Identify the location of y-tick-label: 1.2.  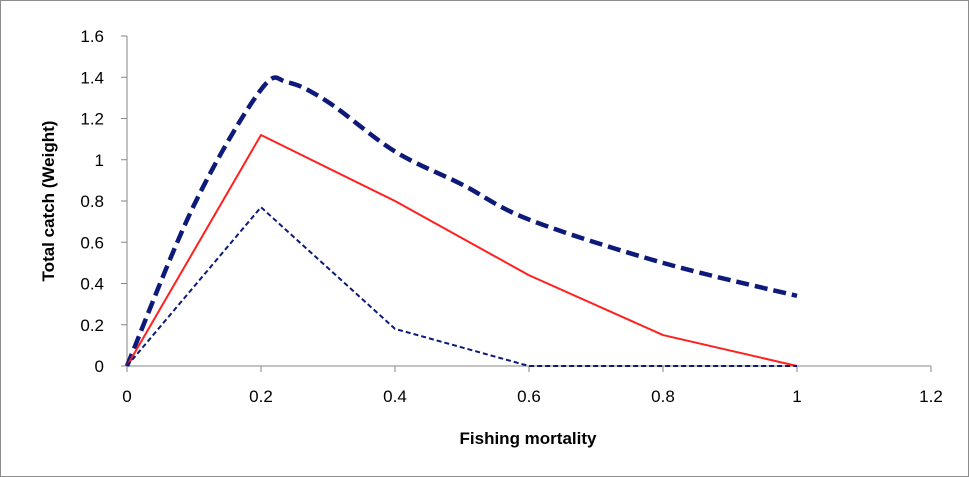
(92, 119).